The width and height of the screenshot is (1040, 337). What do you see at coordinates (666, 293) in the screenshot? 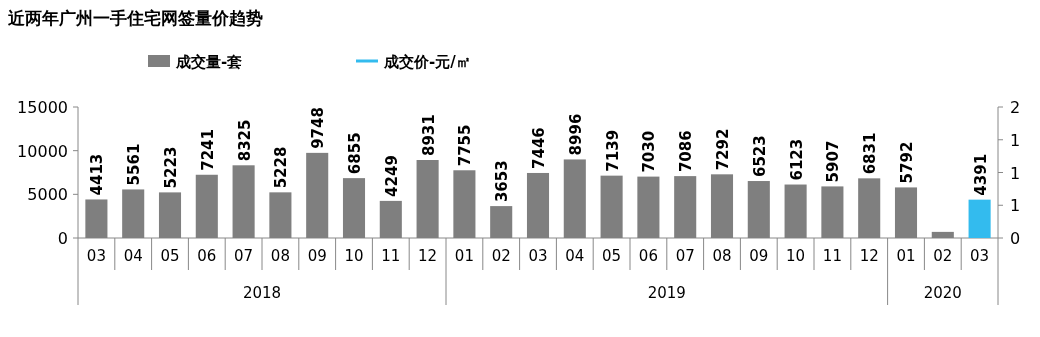
I see `text: 2019` at bounding box center [666, 293].